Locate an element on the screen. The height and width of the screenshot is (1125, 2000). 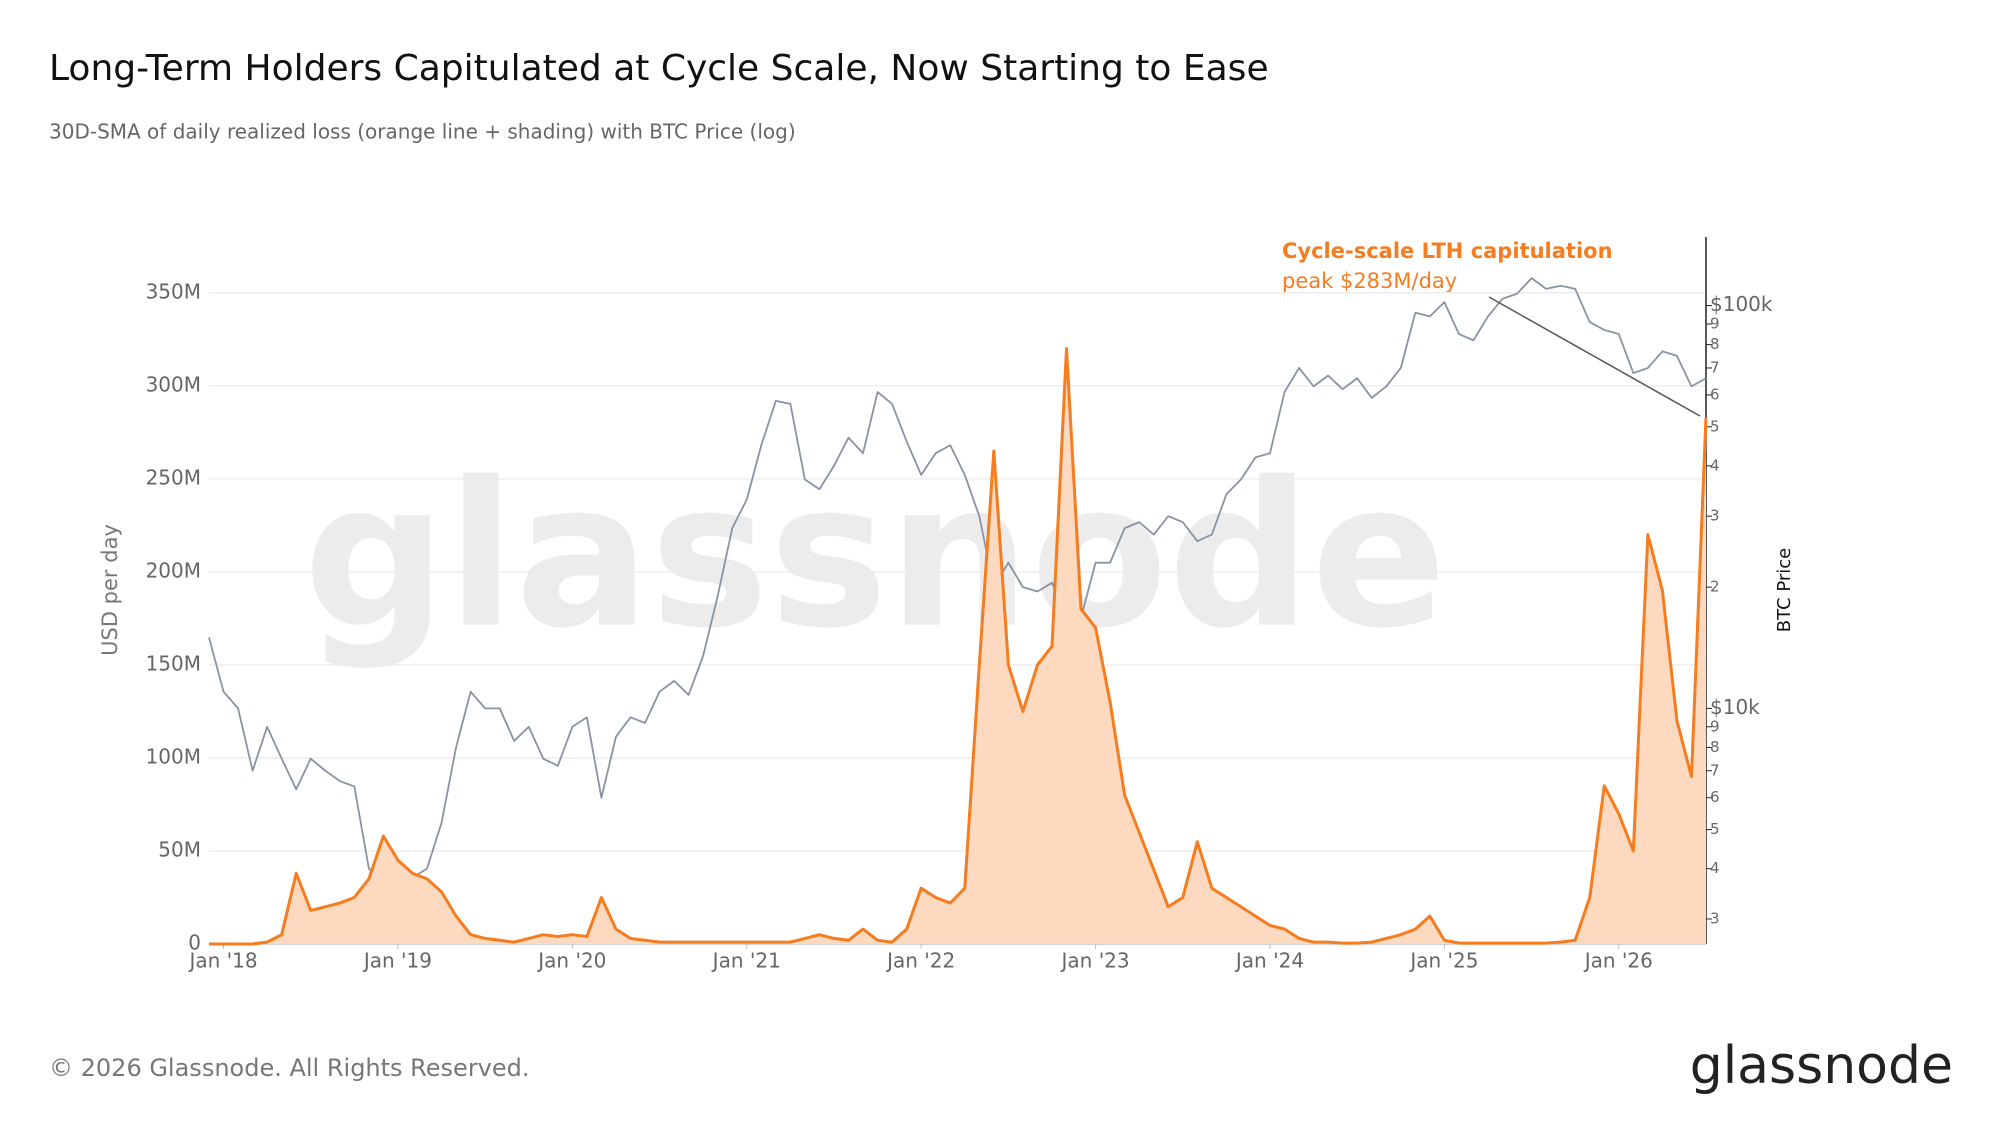
y-tick-label: 100M is located at coordinates (173, 756).